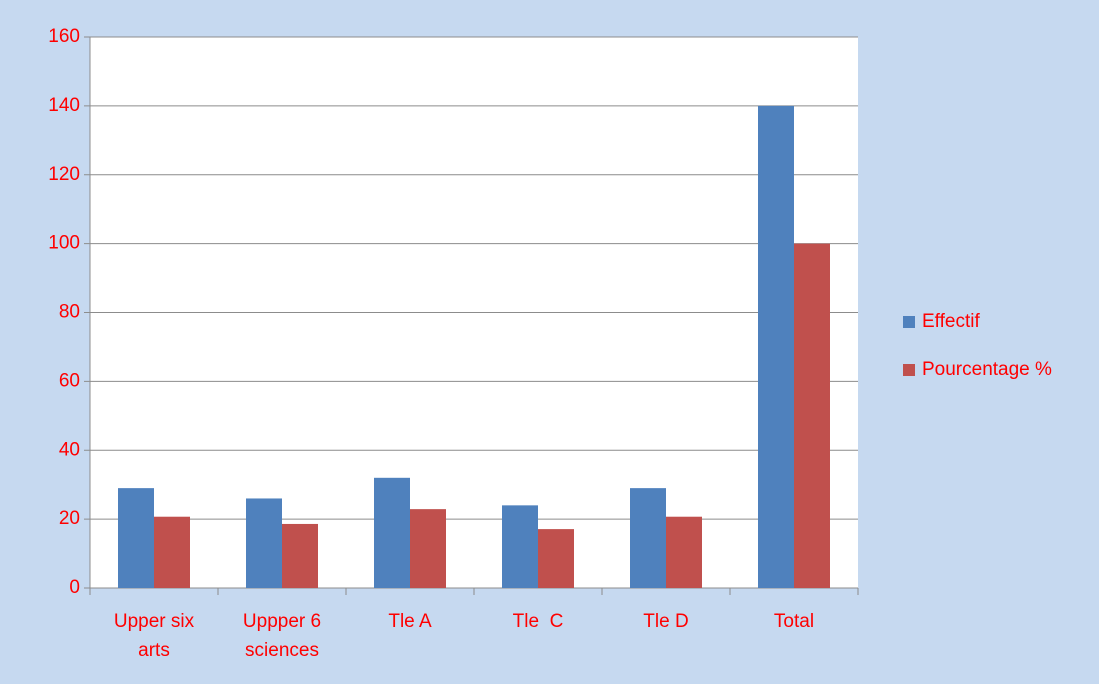 This screenshot has height=684, width=1099. I want to click on y-tick-label: 60, so click(69, 380).